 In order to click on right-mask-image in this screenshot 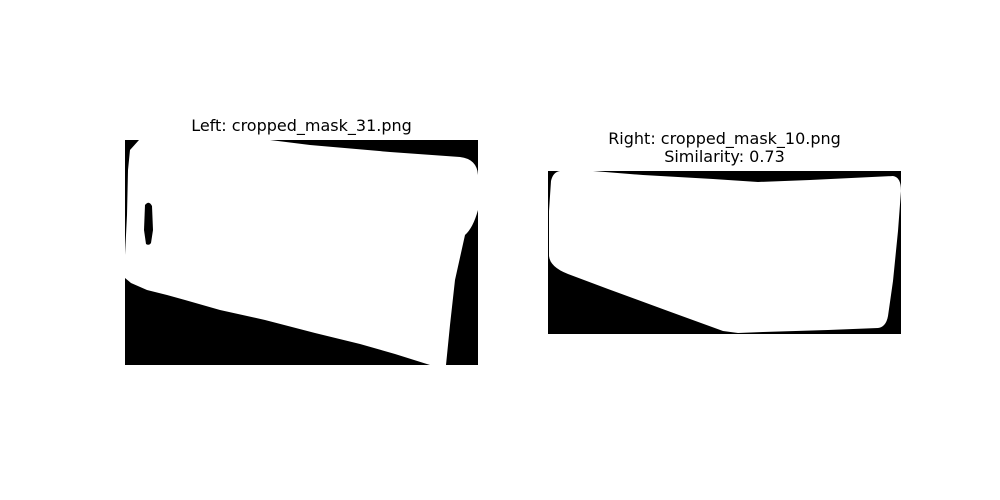, I will do `click(724, 252)`.